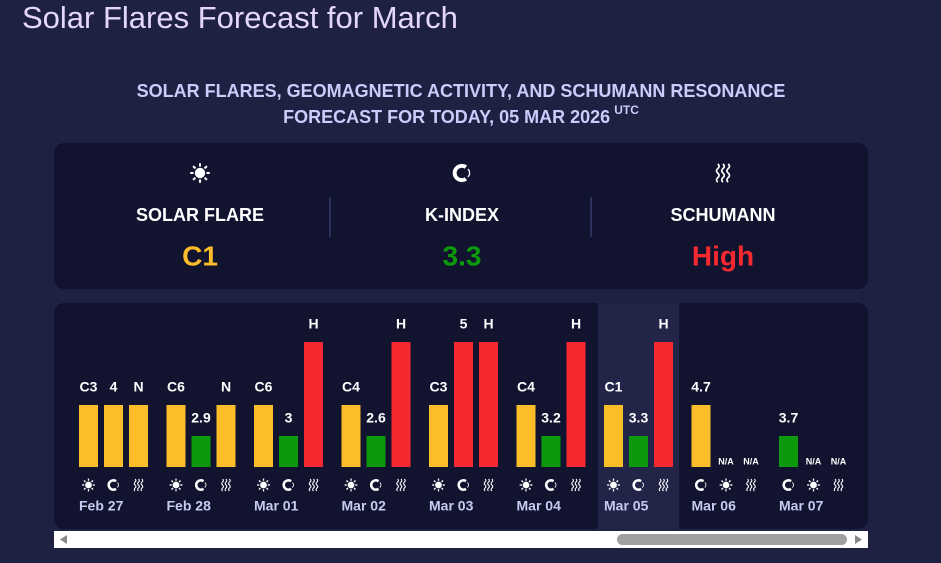 The image size is (941, 563). What do you see at coordinates (276, 506) in the screenshot?
I see `day-label: Mar 01` at bounding box center [276, 506].